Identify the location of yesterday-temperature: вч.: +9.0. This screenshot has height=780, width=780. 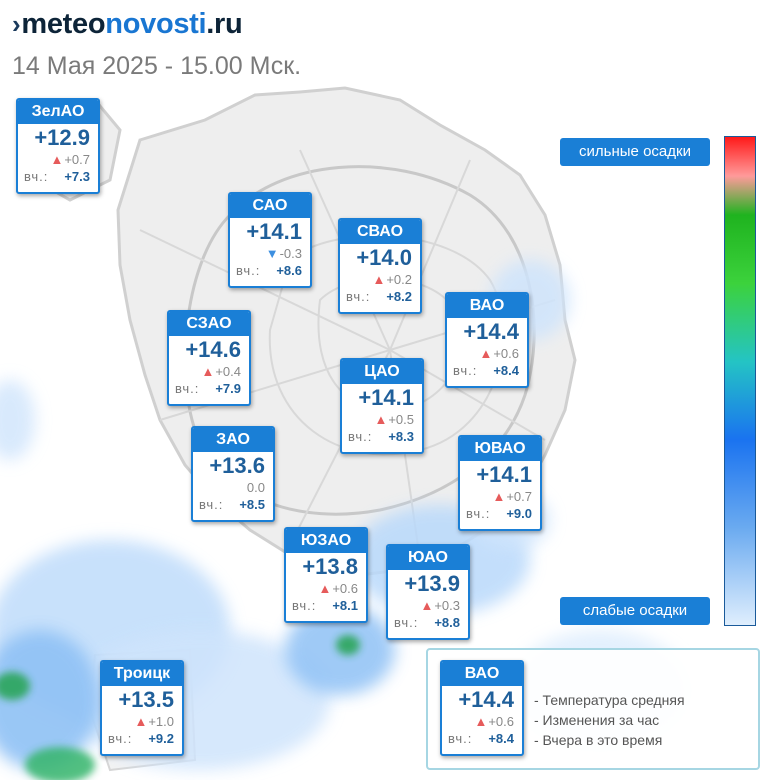
(499, 513).